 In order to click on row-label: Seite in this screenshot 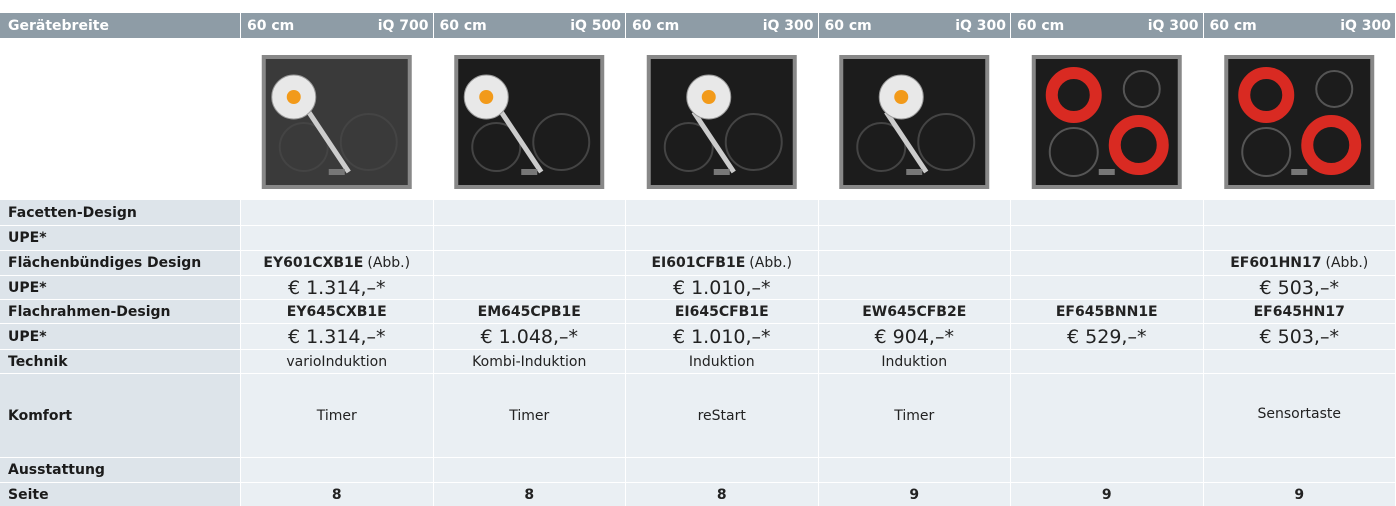, I will do `click(120, 494)`.